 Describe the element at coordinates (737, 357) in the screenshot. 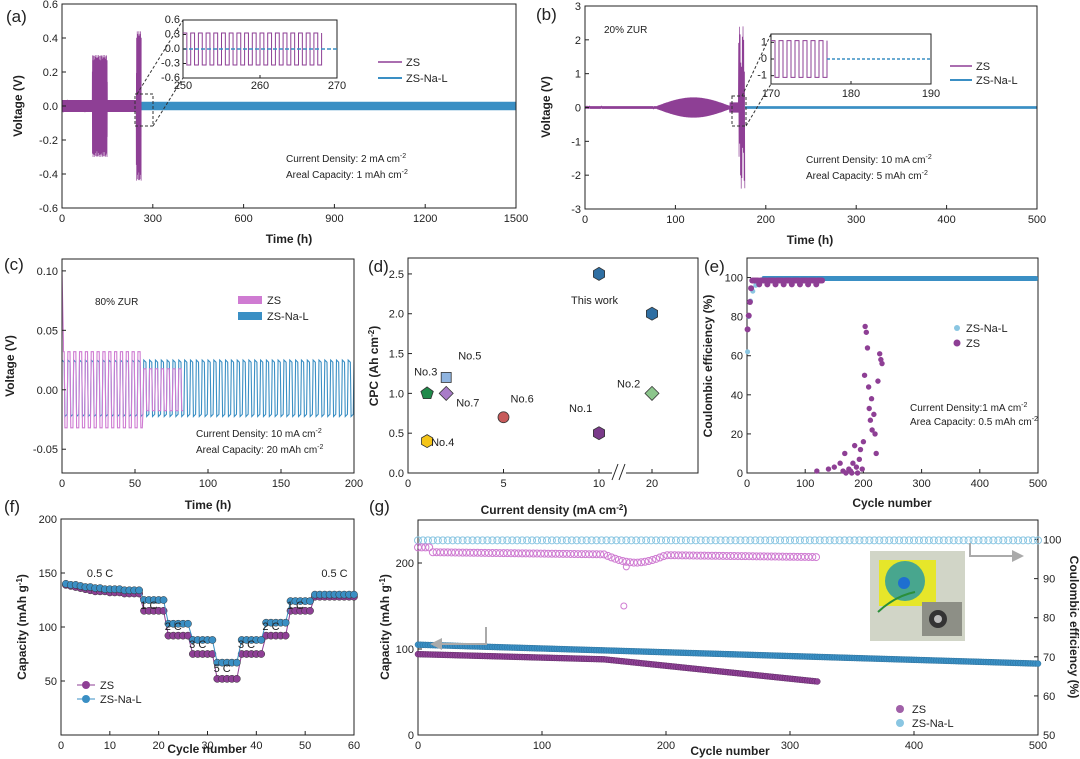

I see `y-tick-label: 60` at that location.